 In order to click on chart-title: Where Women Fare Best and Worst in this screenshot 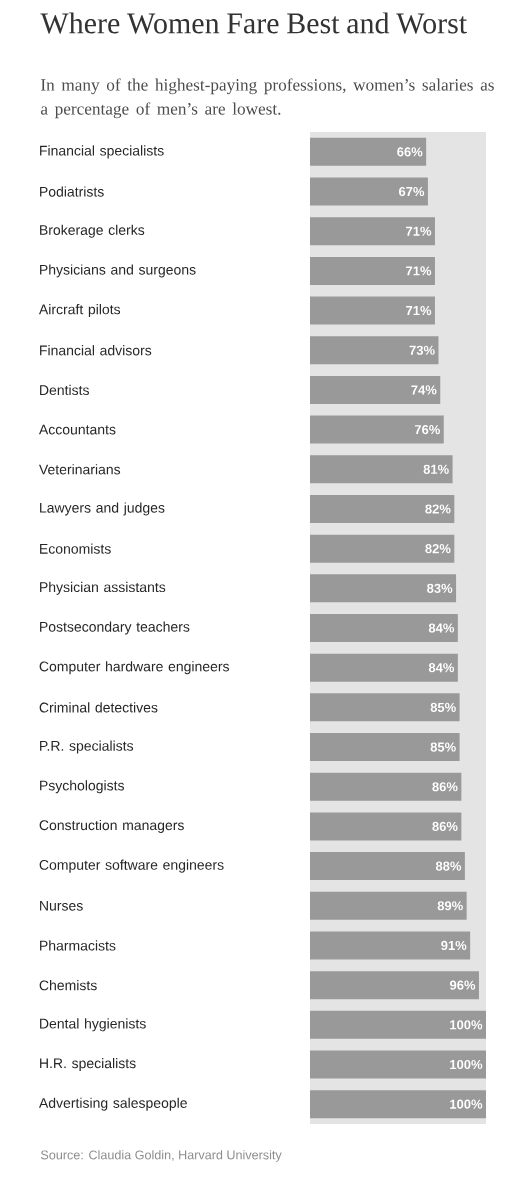, I will do `click(253, 23)`.